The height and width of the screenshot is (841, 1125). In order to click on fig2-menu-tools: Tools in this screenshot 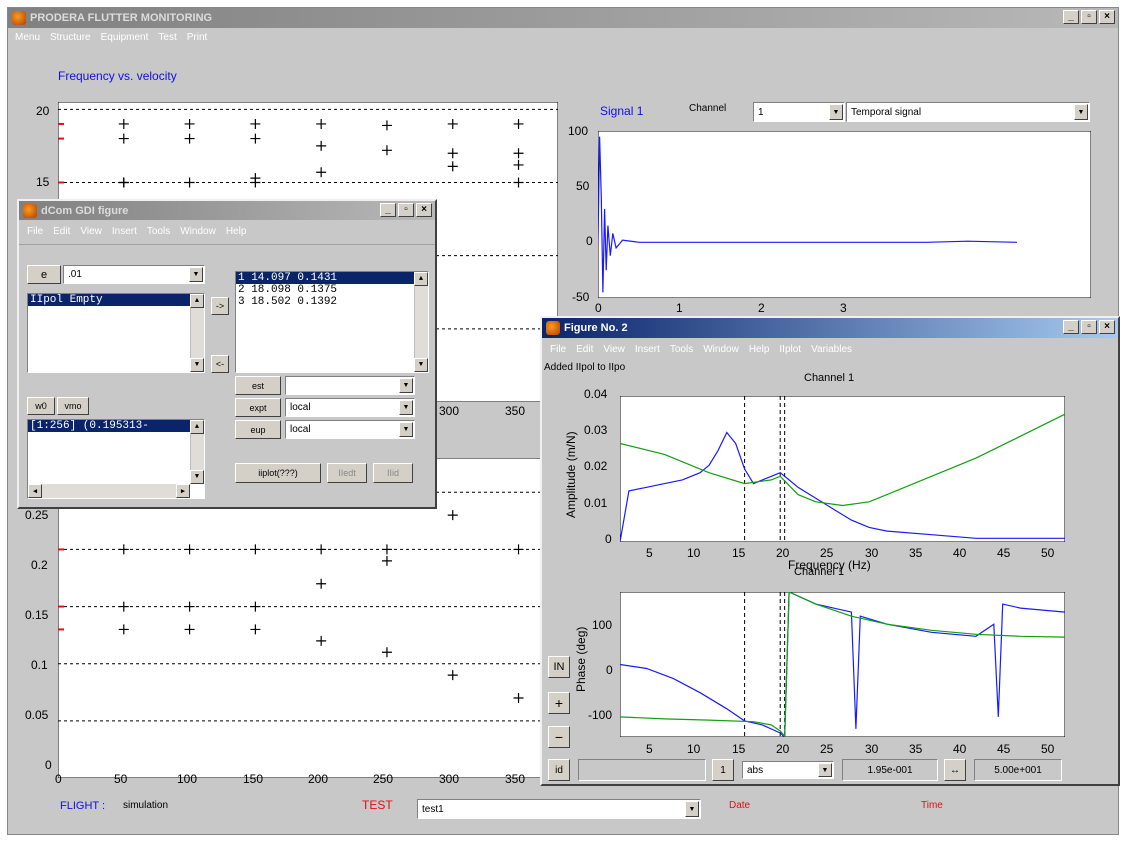, I will do `click(681, 349)`.